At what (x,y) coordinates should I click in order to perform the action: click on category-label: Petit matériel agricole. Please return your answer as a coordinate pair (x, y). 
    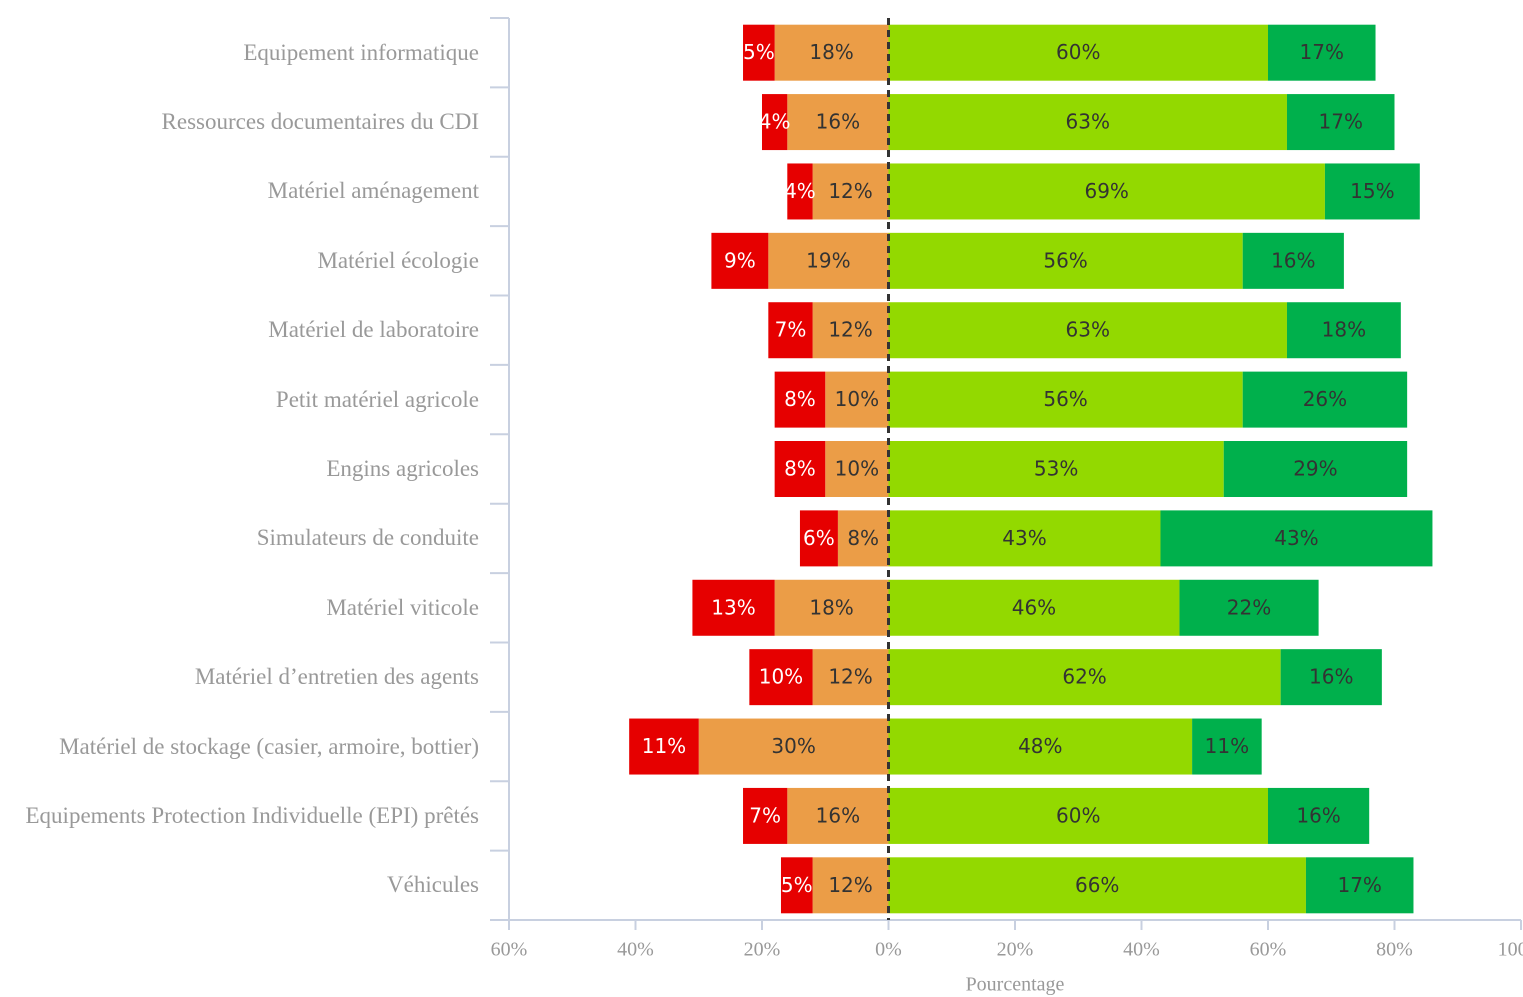
    Looking at the image, I should click on (377, 399).